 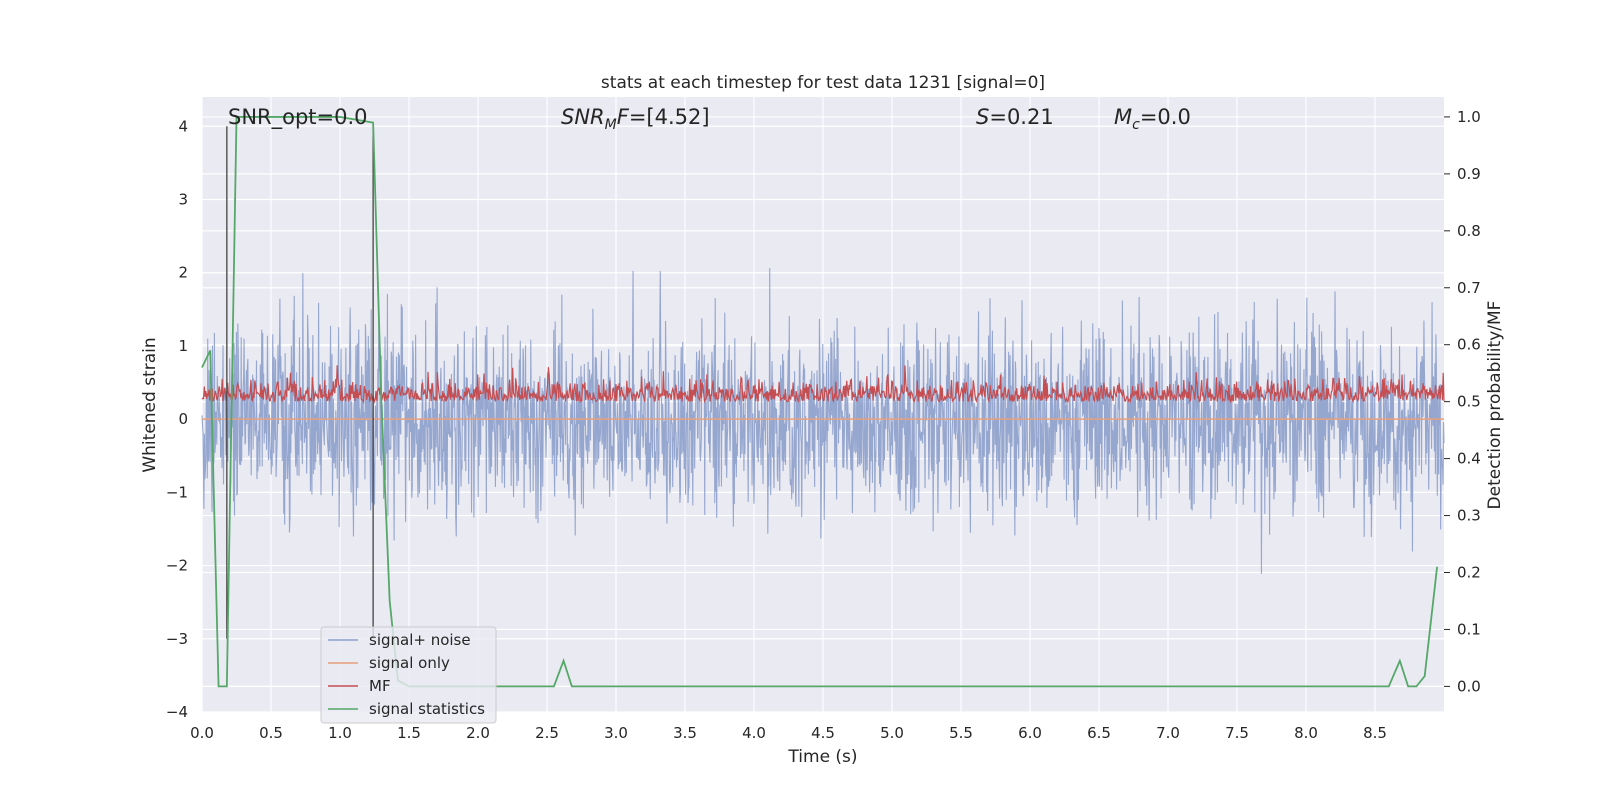 I want to click on x-tick-label: 3.5, so click(x=685, y=733).